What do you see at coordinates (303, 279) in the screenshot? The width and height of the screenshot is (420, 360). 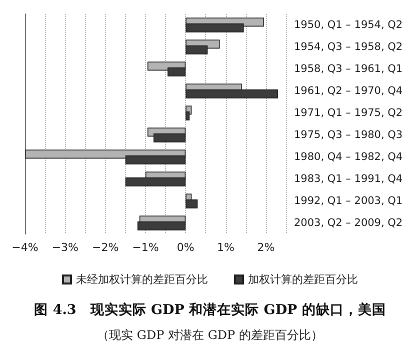 I see `legend-label: 加权计算的差距百分比` at bounding box center [303, 279].